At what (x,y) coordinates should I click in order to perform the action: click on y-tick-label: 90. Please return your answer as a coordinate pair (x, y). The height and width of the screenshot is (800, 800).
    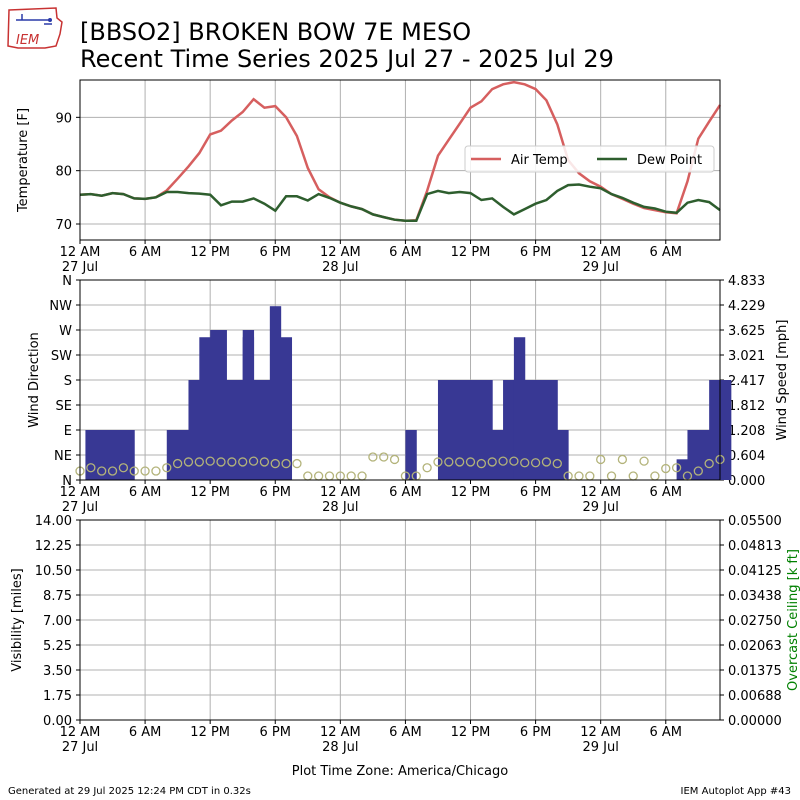
    Looking at the image, I should click on (63, 118).